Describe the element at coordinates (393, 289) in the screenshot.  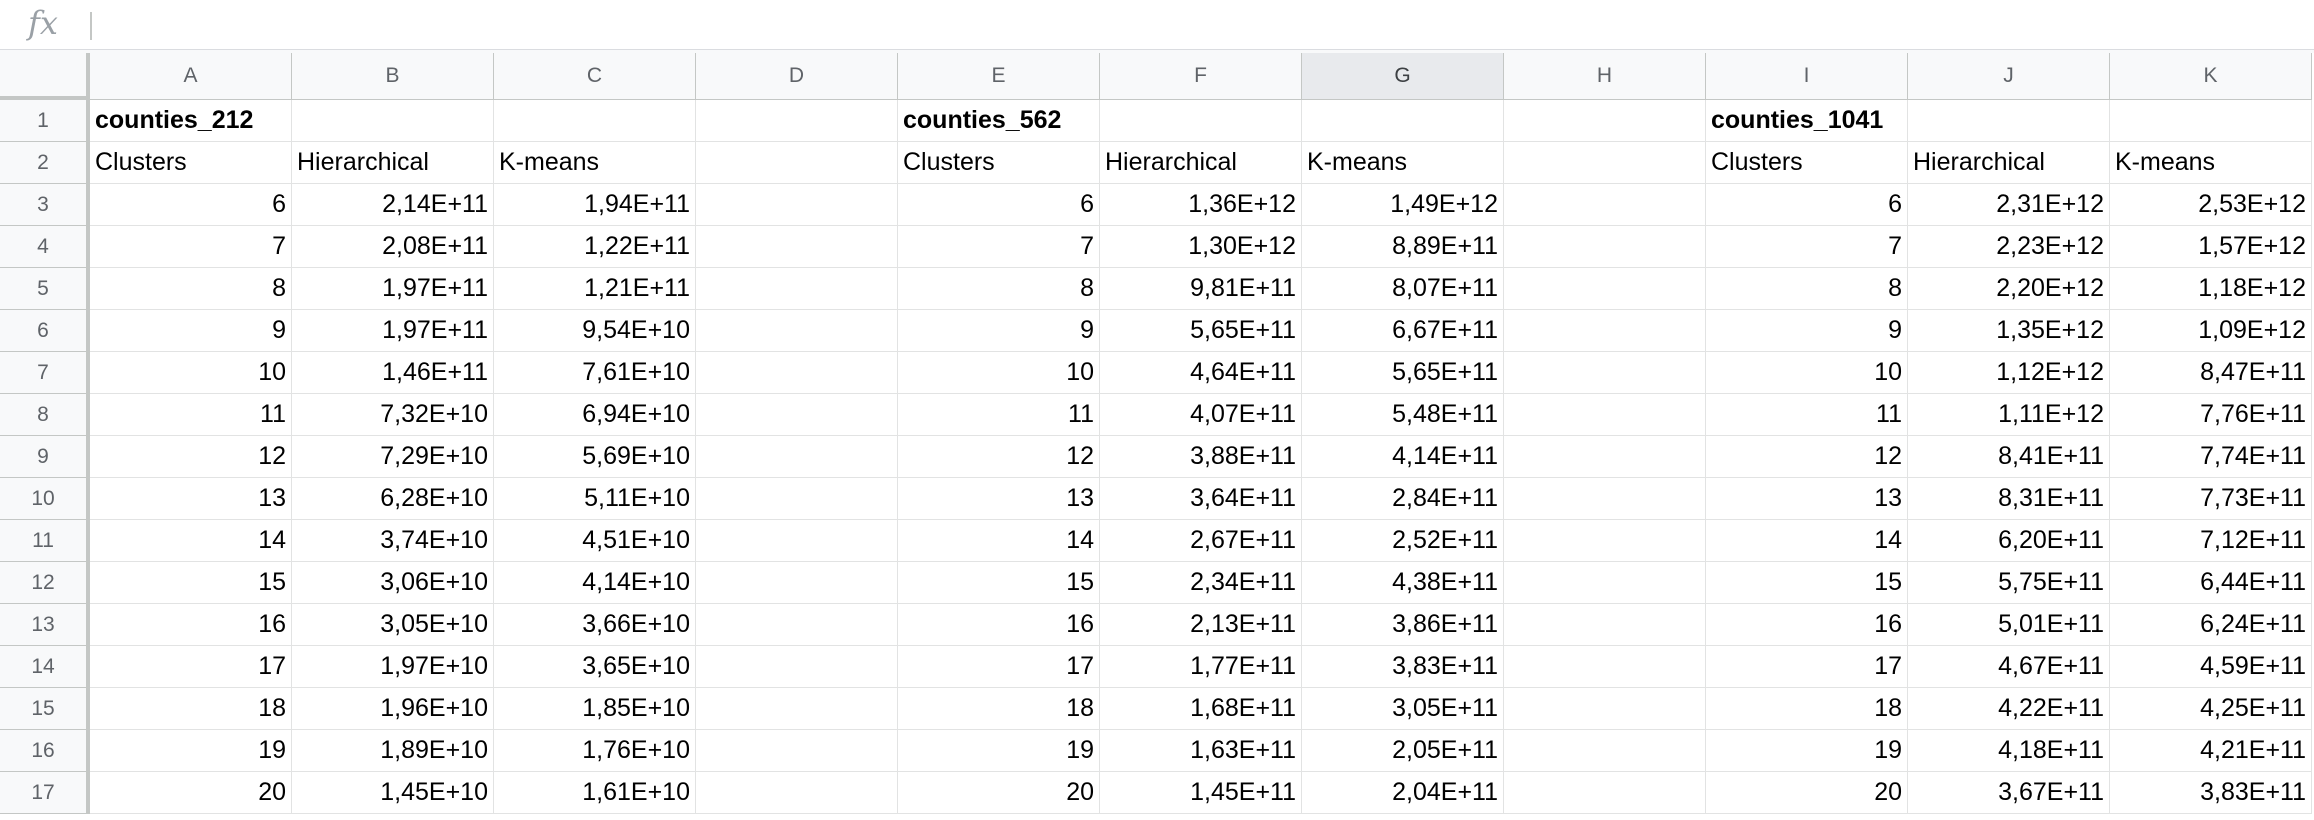
I see `cell-b5: 1,97E+11` at that location.